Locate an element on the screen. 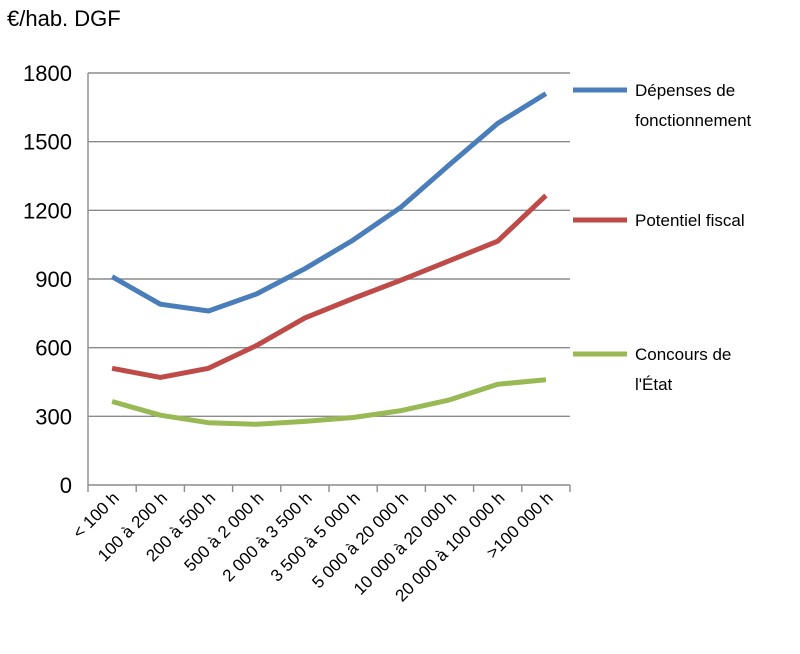  y-tick-label: 1800 is located at coordinates (47, 73).